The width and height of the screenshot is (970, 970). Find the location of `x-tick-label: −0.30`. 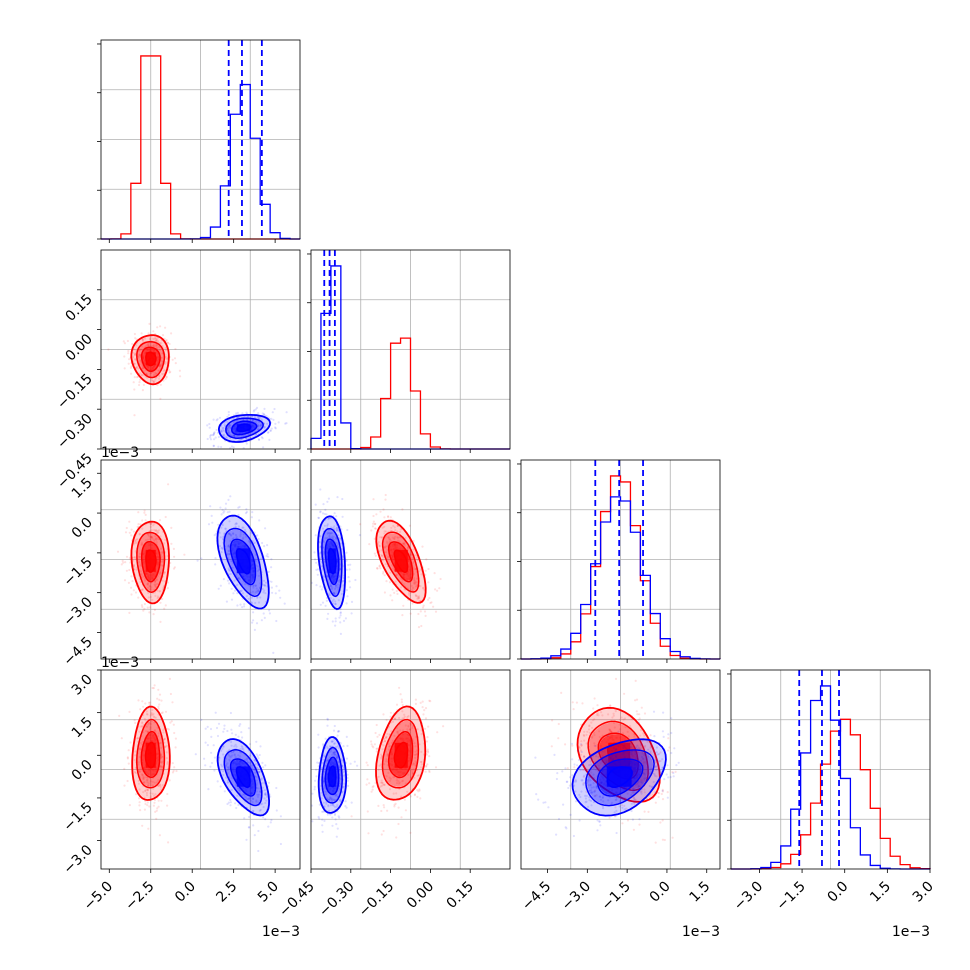

x-tick-label: −0.30 is located at coordinates (337, 900).